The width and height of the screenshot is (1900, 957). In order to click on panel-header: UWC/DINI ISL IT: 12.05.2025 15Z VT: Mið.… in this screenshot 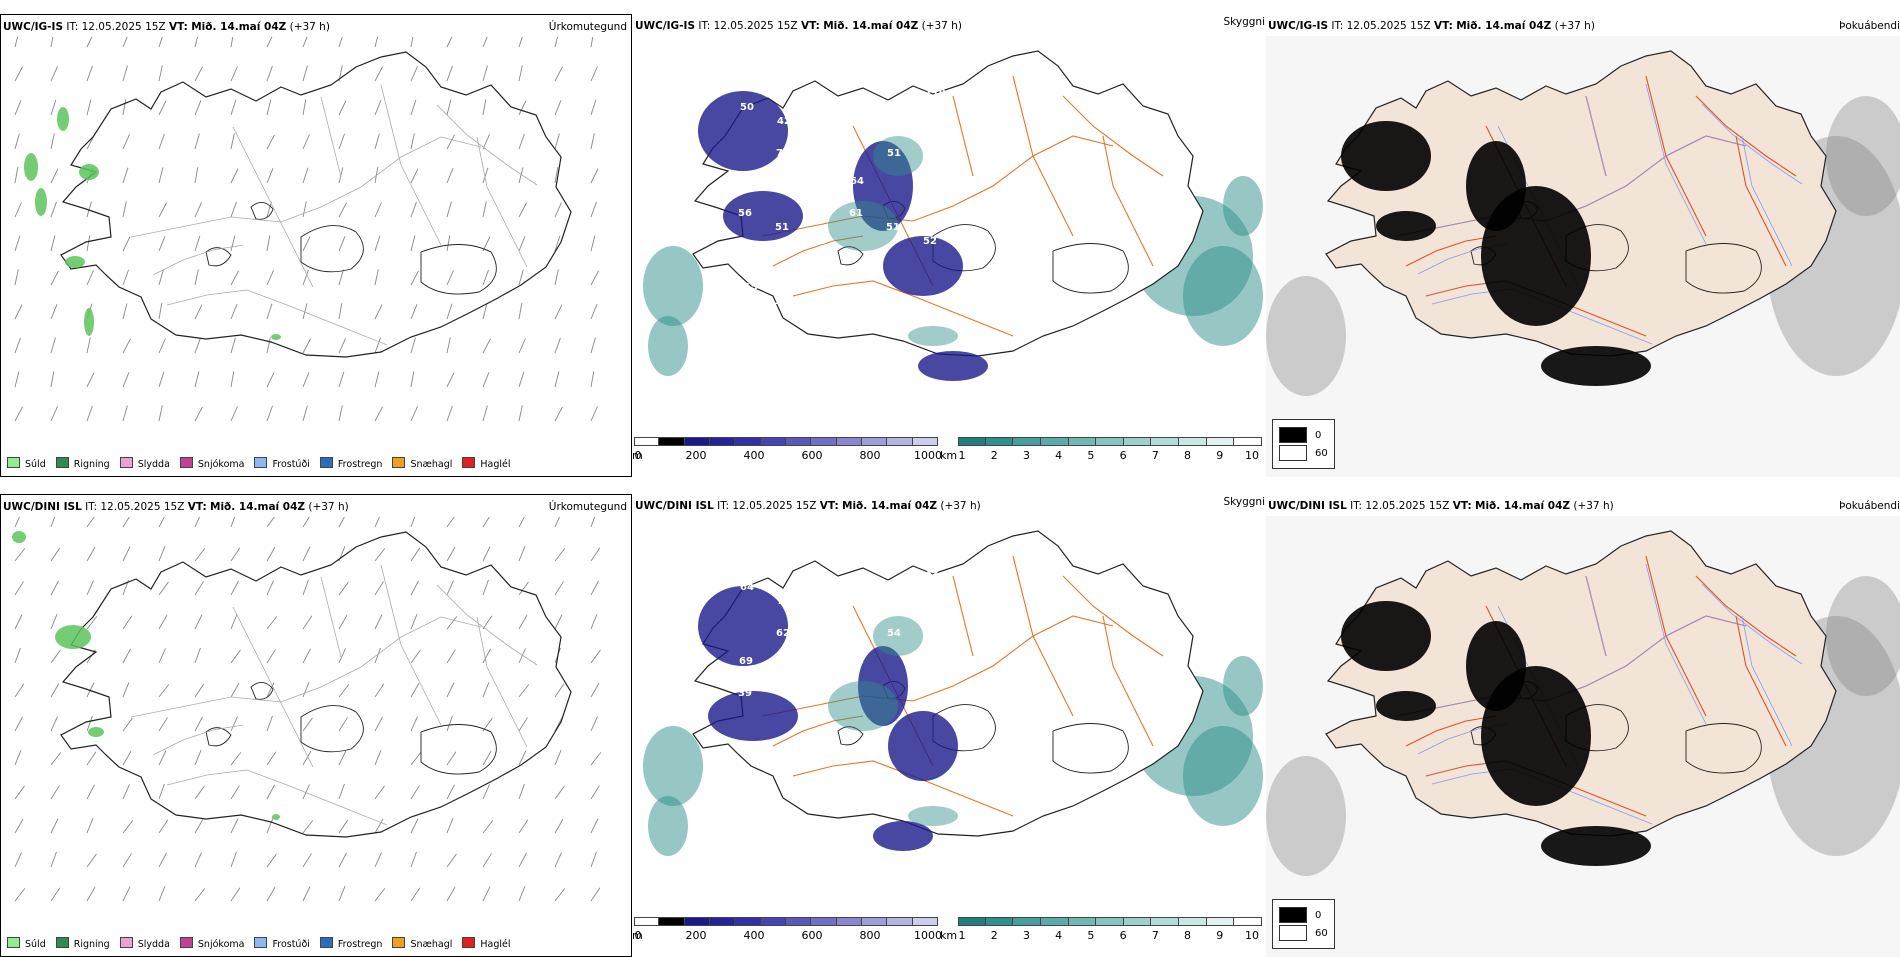, I will do `click(808, 506)`.